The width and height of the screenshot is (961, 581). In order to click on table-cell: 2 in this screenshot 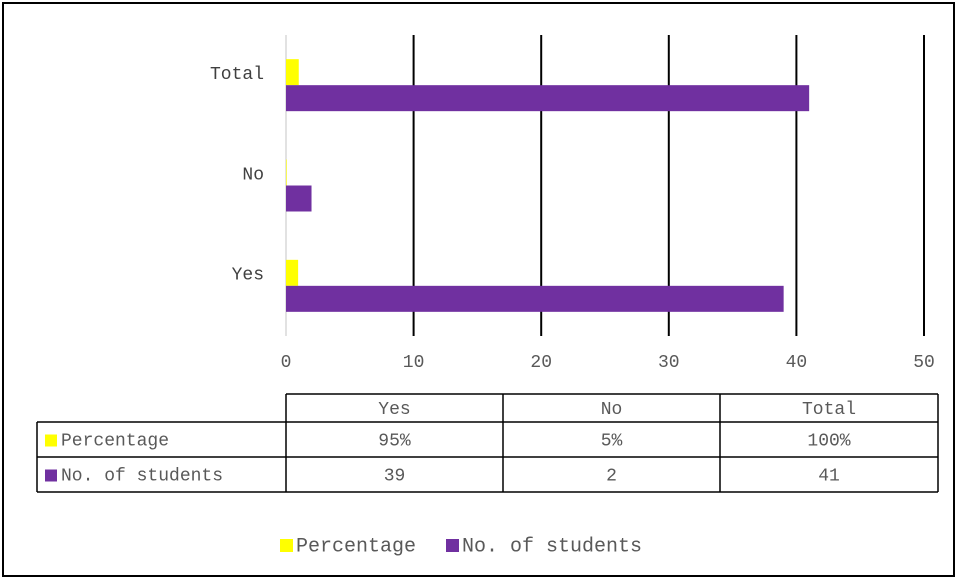, I will do `click(611, 476)`.